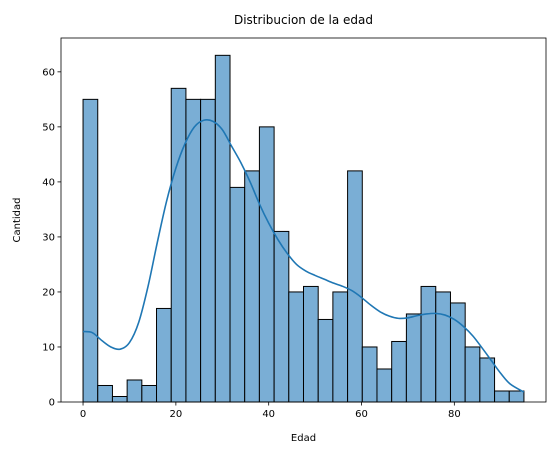  What do you see at coordinates (361, 414) in the screenshot?
I see `x-tick-label: 60` at bounding box center [361, 414].